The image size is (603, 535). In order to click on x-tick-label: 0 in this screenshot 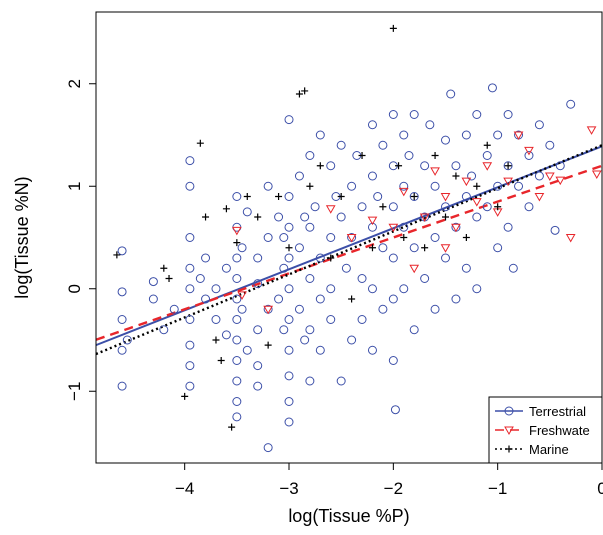, I will do `click(600, 488)`.